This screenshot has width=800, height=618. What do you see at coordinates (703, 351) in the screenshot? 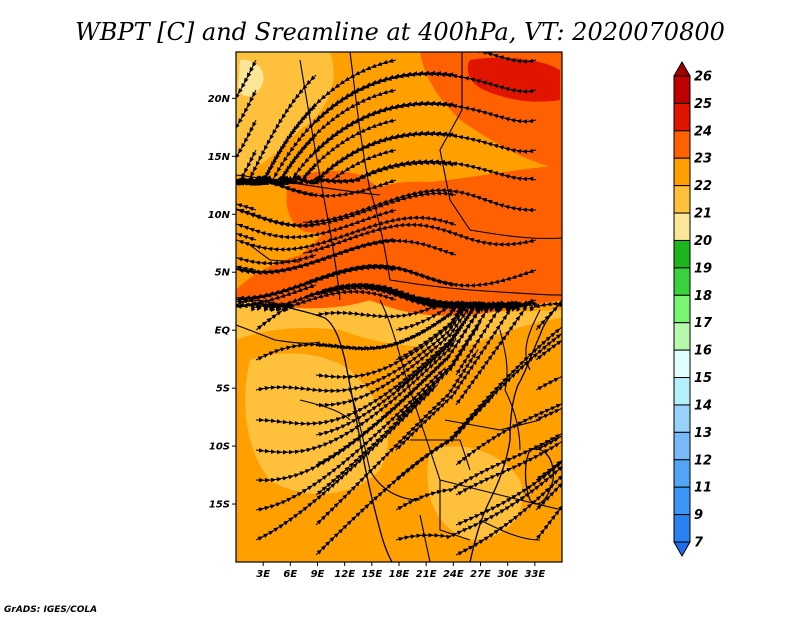
I see `colorbar-label: 16` at bounding box center [703, 351].